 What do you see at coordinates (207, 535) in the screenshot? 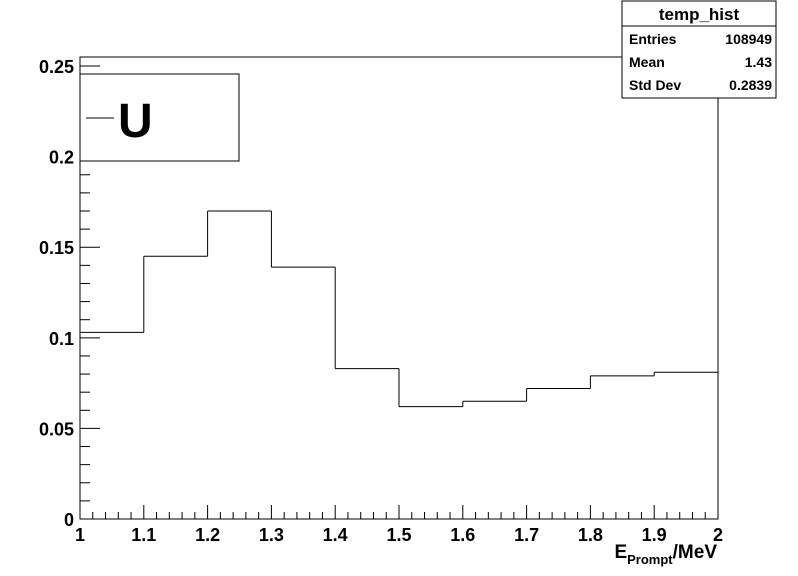
I see `x-tick-label: 1.2` at bounding box center [207, 535].